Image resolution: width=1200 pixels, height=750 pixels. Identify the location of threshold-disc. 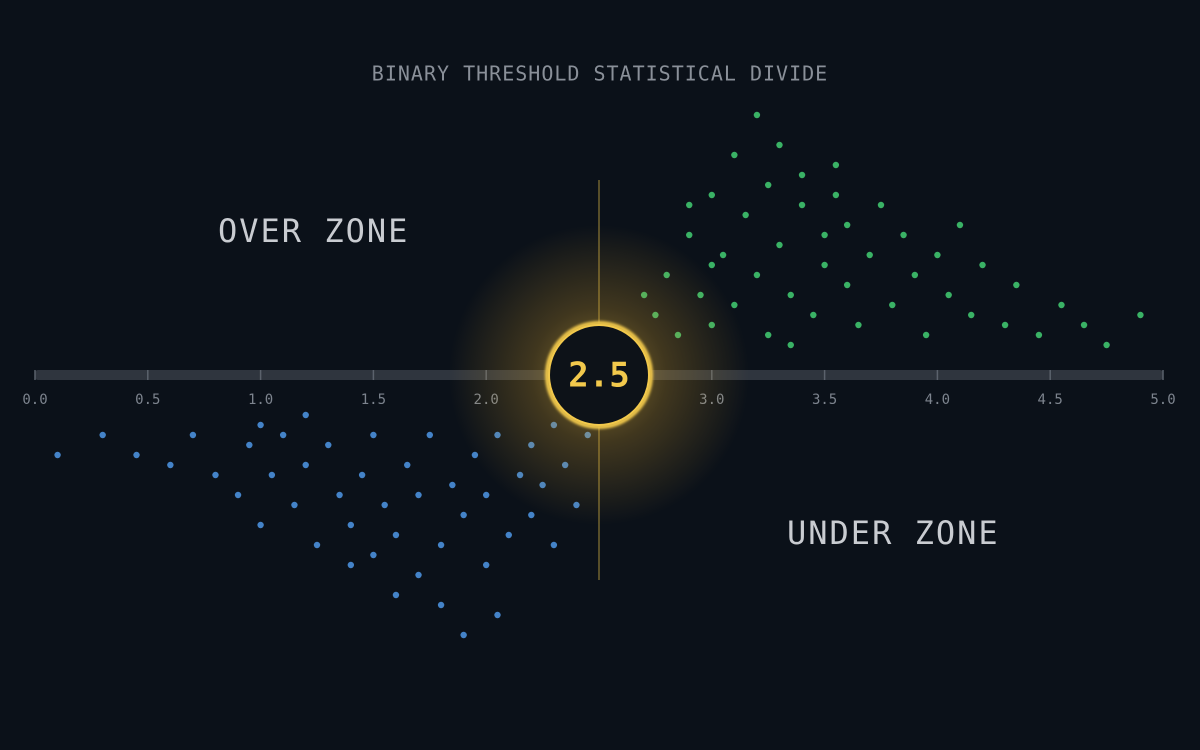
(599, 375).